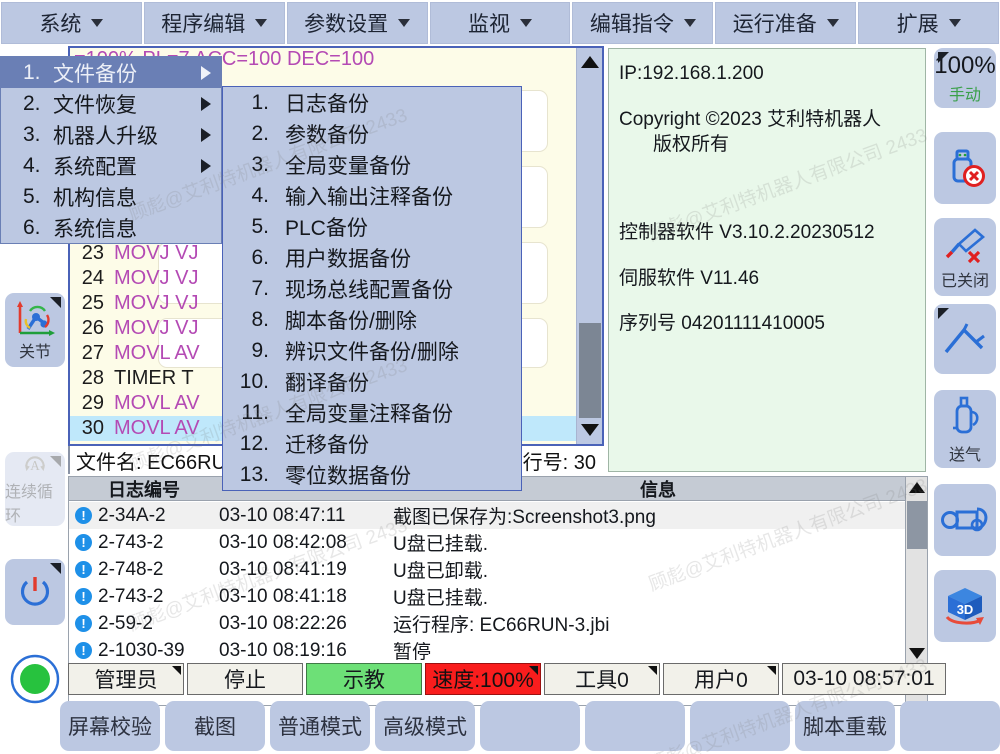 This screenshot has width=1000, height=754. I want to click on sysmenu-item-num: 1., so click(32, 72).